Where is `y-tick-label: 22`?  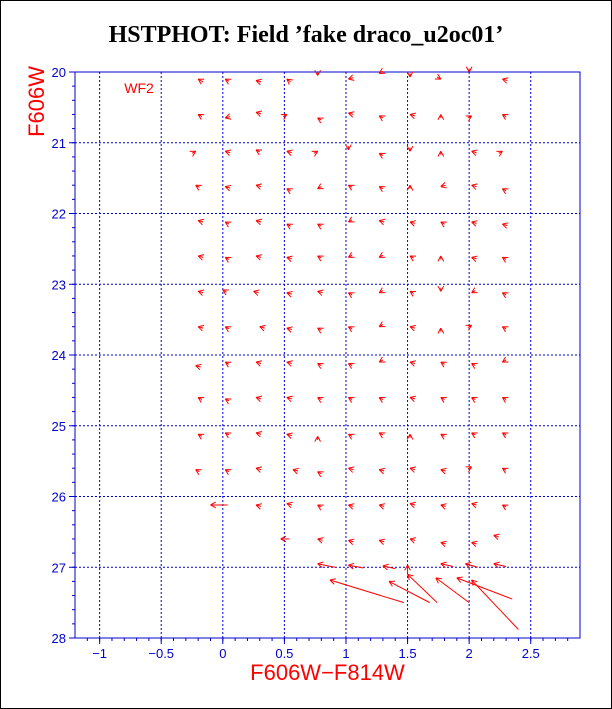 y-tick-label: 22 is located at coordinates (59, 214).